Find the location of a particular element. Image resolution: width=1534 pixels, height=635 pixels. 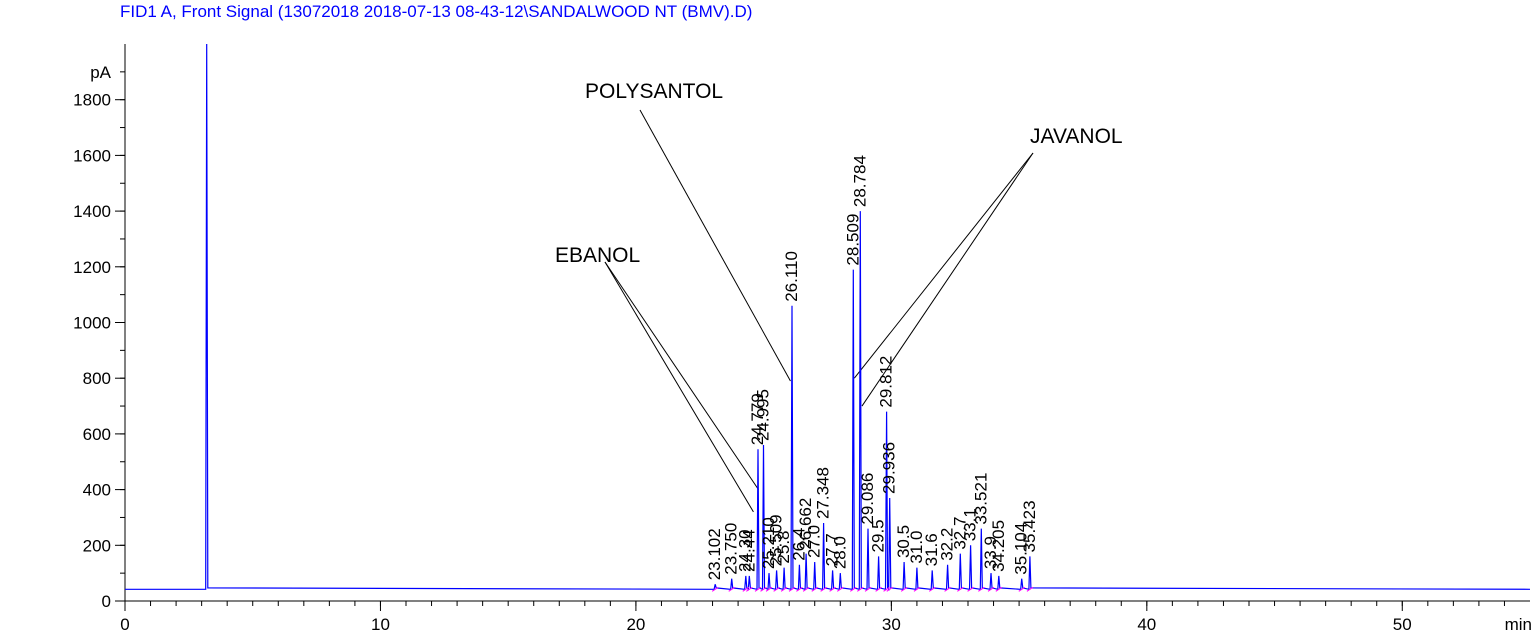

peak-label: 34.205 is located at coordinates (998, 546).